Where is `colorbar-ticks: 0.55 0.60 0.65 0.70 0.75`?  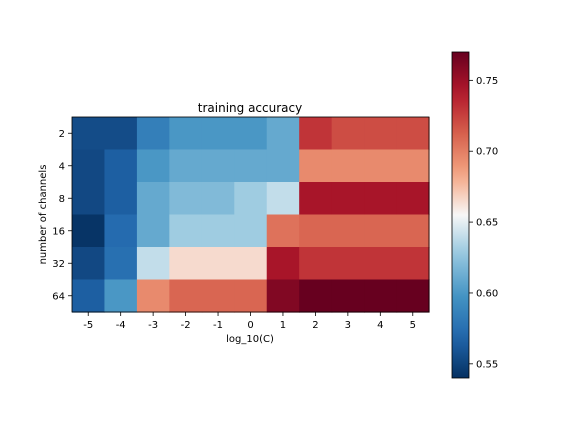 colorbar-ticks: 0.55 0.60 0.65 0.70 0.75 is located at coordinates (483, 223).